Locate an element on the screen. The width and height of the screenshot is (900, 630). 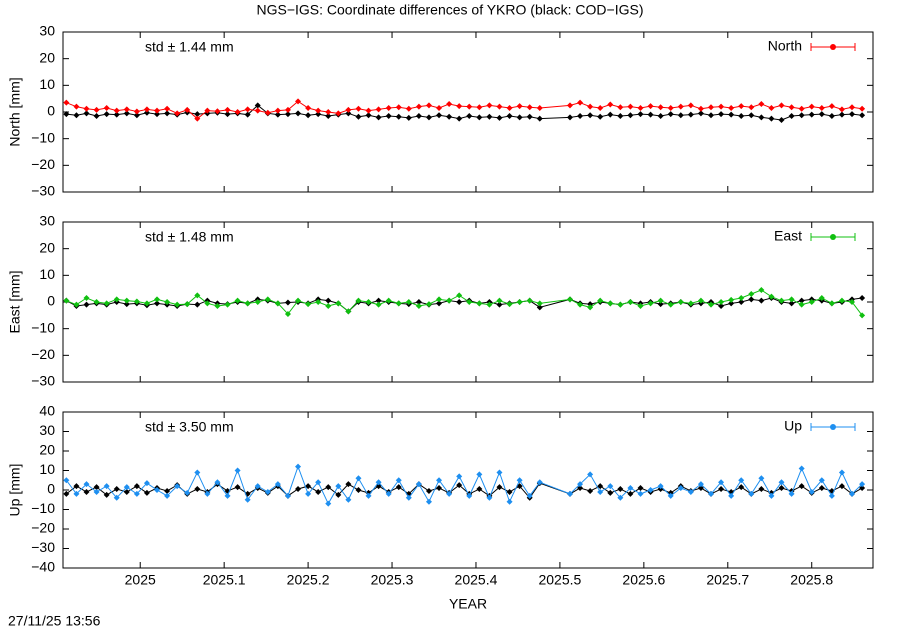
legend-symbol is located at coordinates (833, 47).